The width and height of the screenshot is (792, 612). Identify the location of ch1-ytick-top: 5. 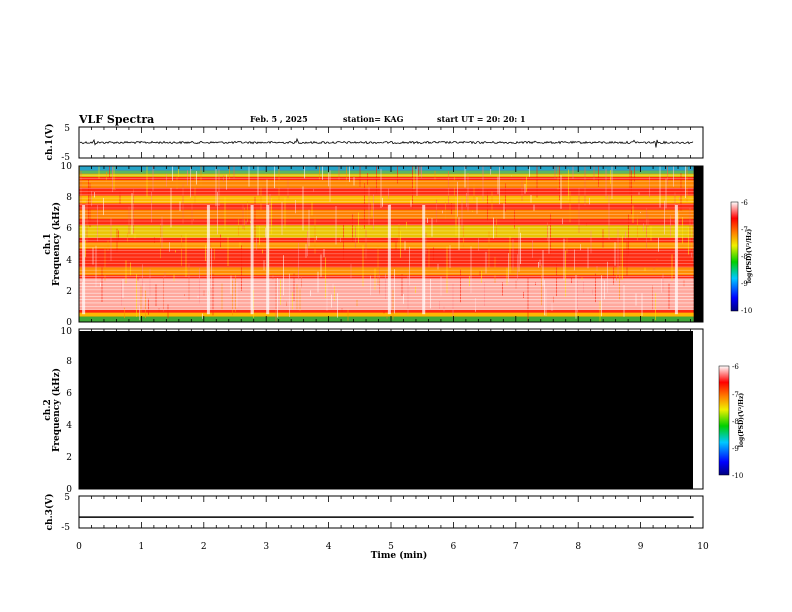
(67, 129).